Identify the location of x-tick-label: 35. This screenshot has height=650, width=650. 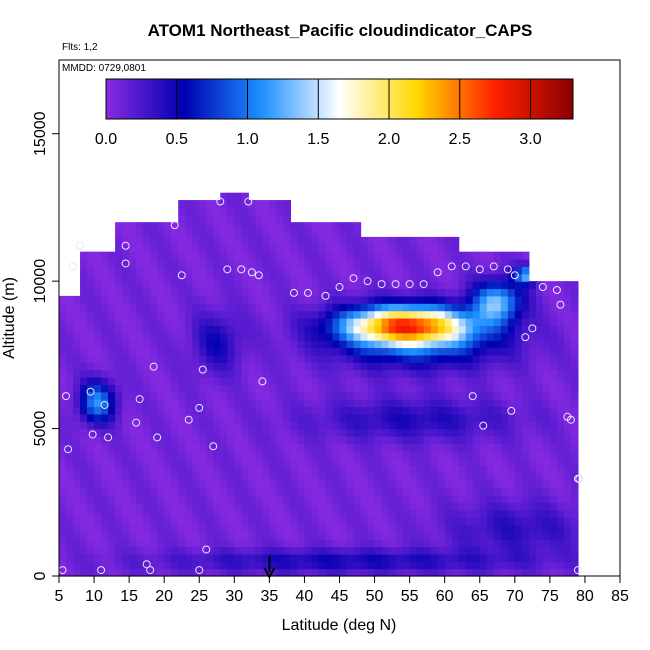
(269, 596).